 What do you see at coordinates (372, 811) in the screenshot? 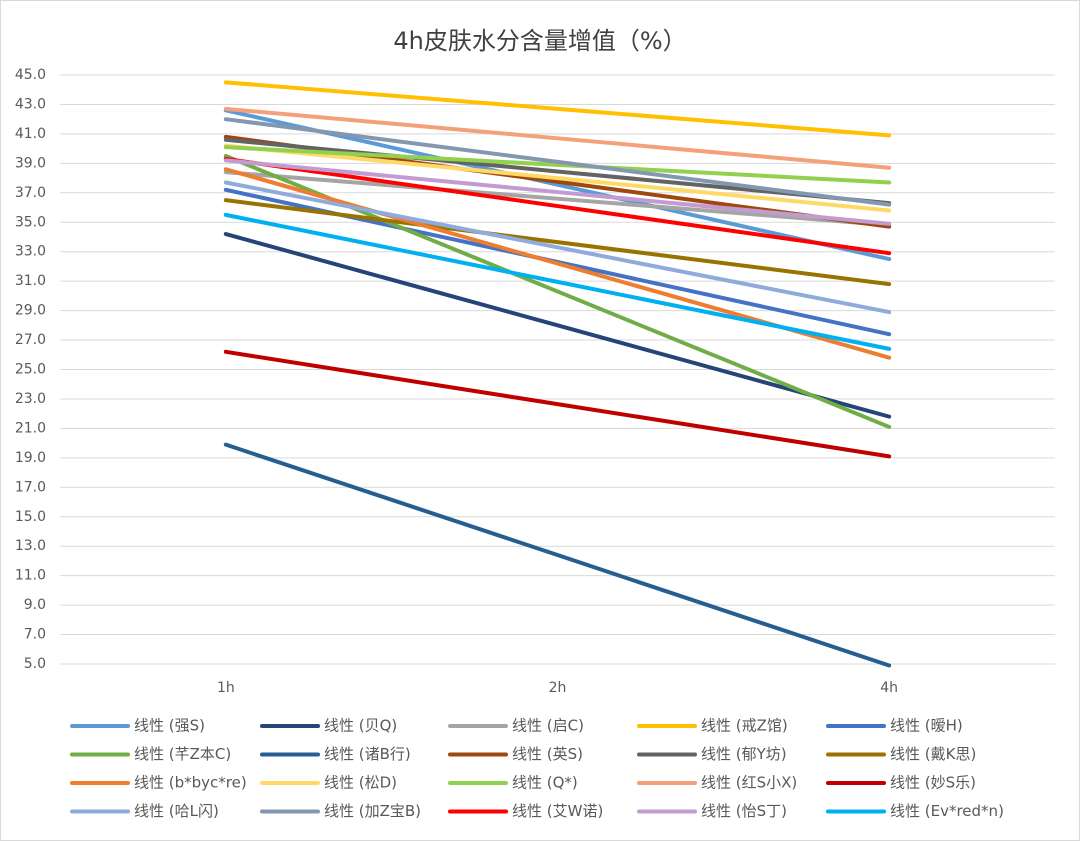
I see `legend-label: 线性 (加Z宝B)` at bounding box center [372, 811].